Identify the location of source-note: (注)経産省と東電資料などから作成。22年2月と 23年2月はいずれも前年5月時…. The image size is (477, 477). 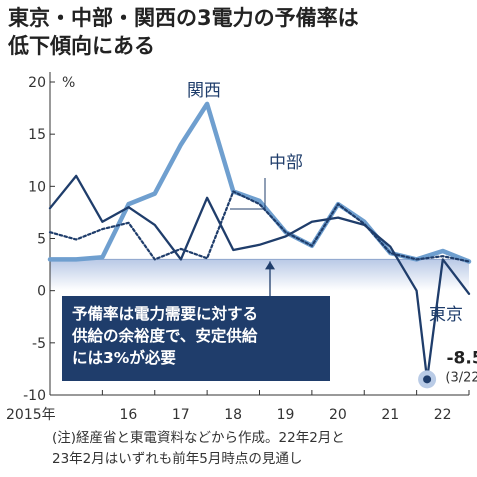
(262, 449).